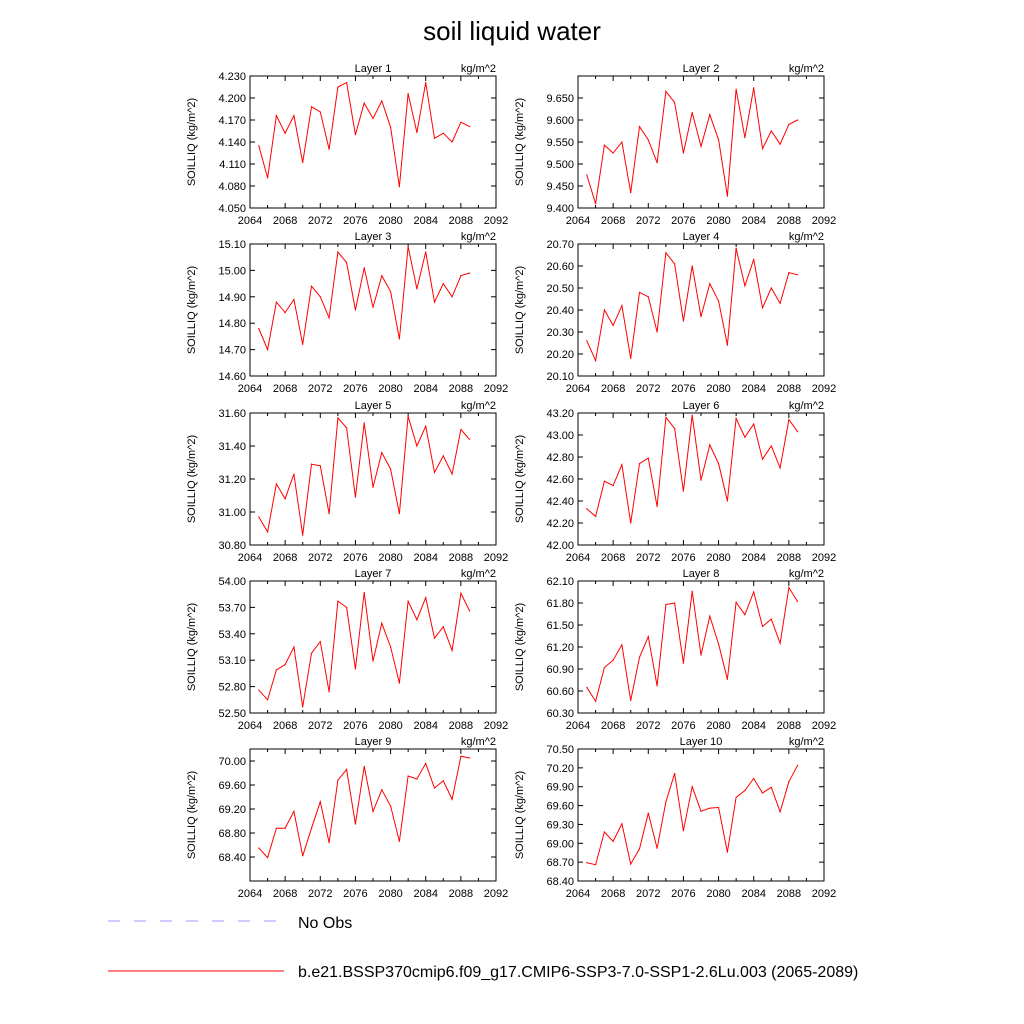 This screenshot has height=1024, width=1024. What do you see at coordinates (478, 406) in the screenshot?
I see `panel-units: kg/m^2` at bounding box center [478, 406].